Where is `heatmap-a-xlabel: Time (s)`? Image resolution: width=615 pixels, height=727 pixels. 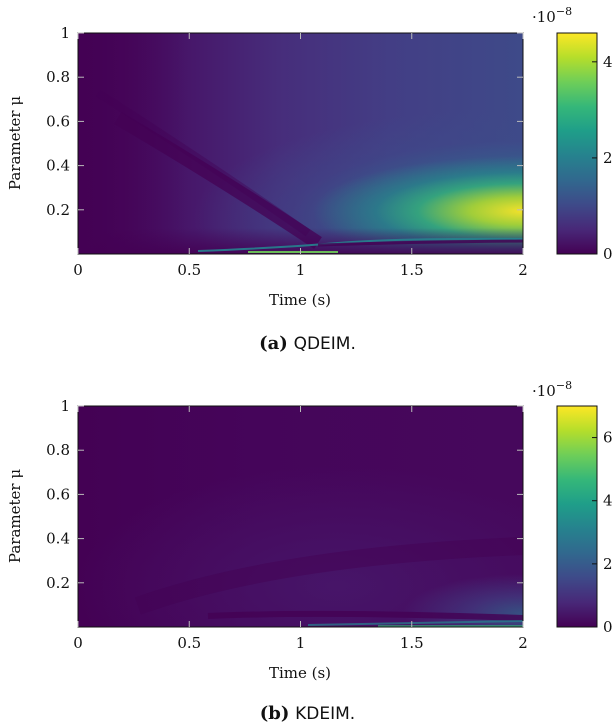
heatmap-a-xlabel: Time (s) is located at coordinates (300, 300).